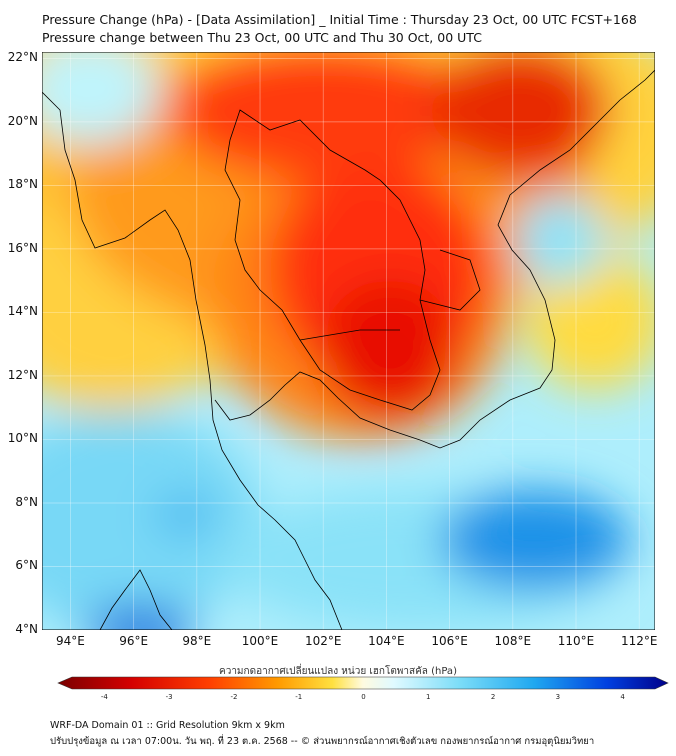 This screenshot has width=676, height=756. What do you see at coordinates (386, 641) in the screenshot?
I see `lon-label: 104°E` at bounding box center [386, 641].